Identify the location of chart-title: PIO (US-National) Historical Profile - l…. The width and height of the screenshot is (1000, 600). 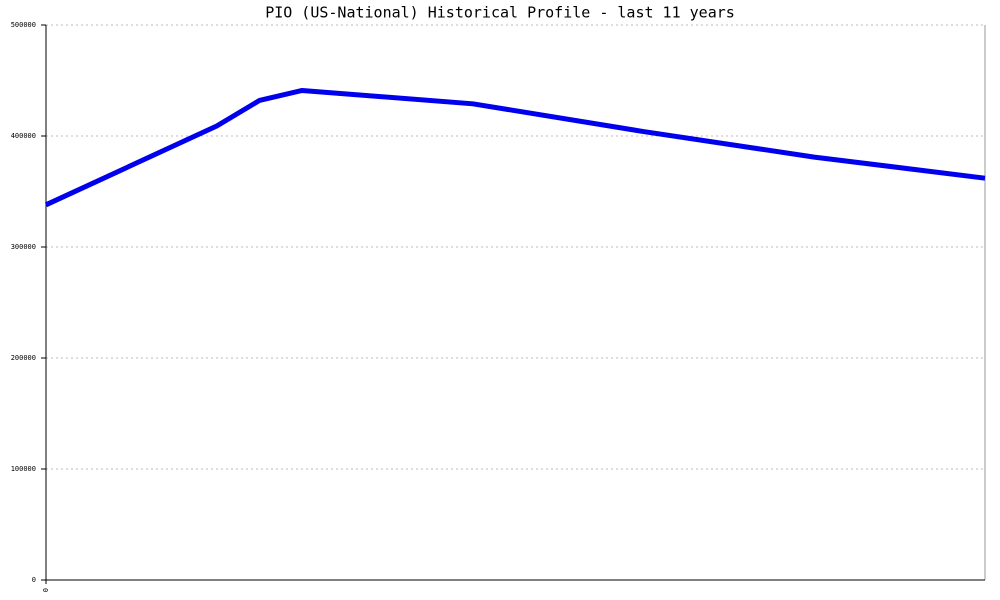
(500, 13).